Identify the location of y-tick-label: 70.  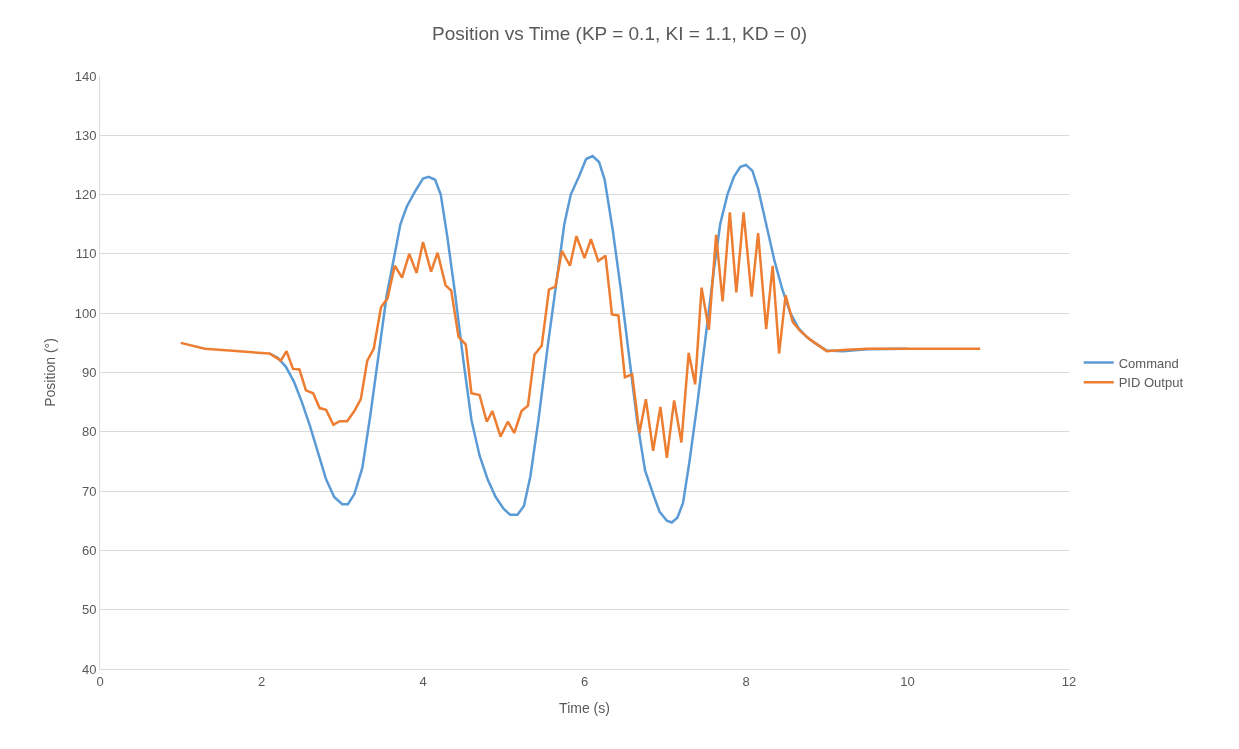
(89, 491).